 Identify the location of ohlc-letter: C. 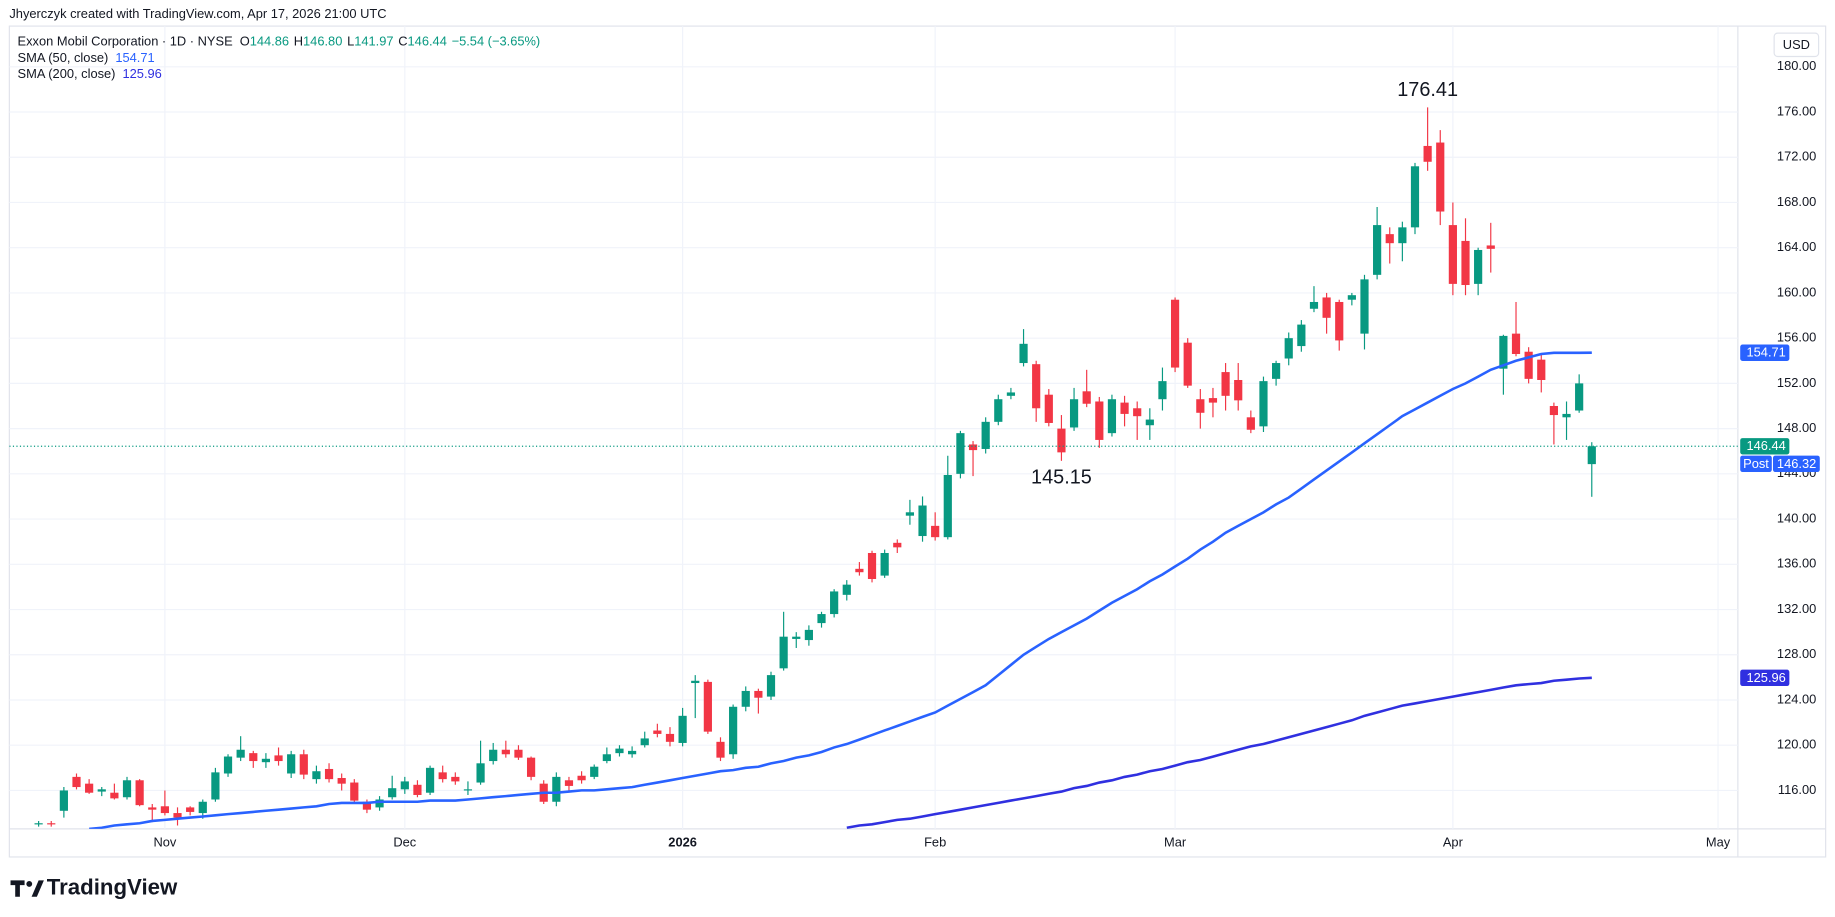
(402, 41).